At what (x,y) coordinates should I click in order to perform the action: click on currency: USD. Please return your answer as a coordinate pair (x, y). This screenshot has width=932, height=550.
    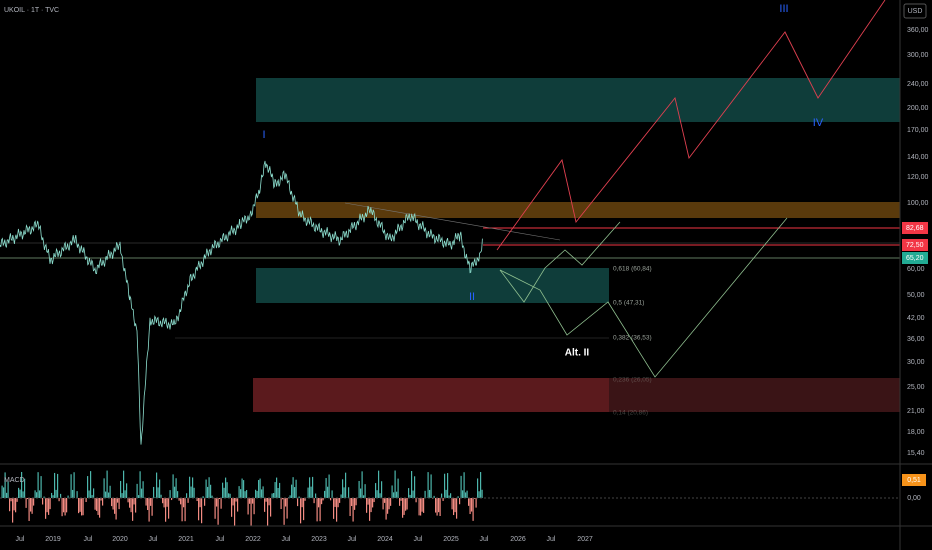
    Looking at the image, I should click on (915, 11).